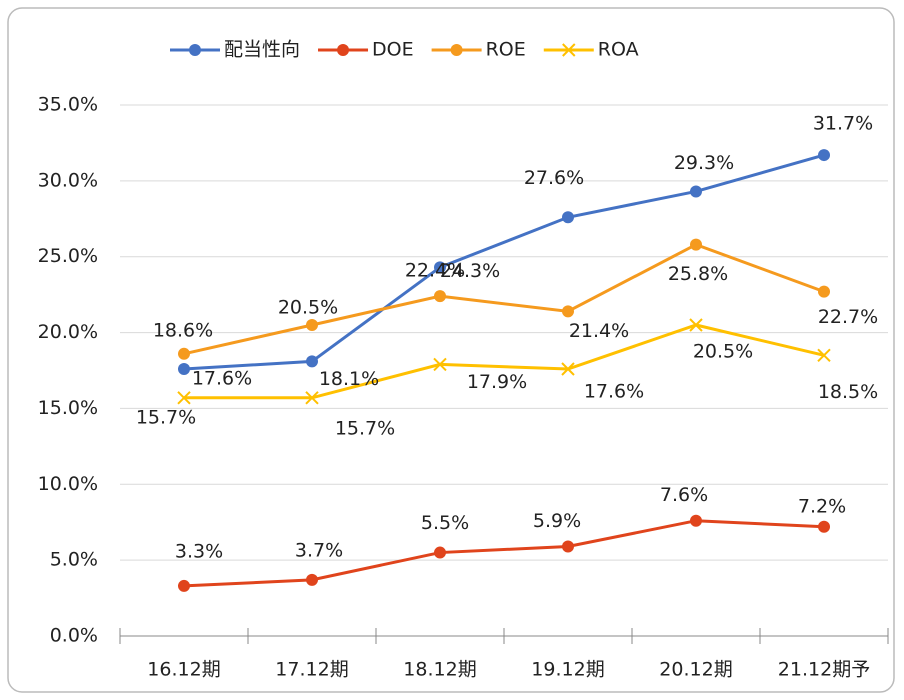 This screenshot has height=700, width=904. I want to click on data-label: 5.9%, so click(557, 521).